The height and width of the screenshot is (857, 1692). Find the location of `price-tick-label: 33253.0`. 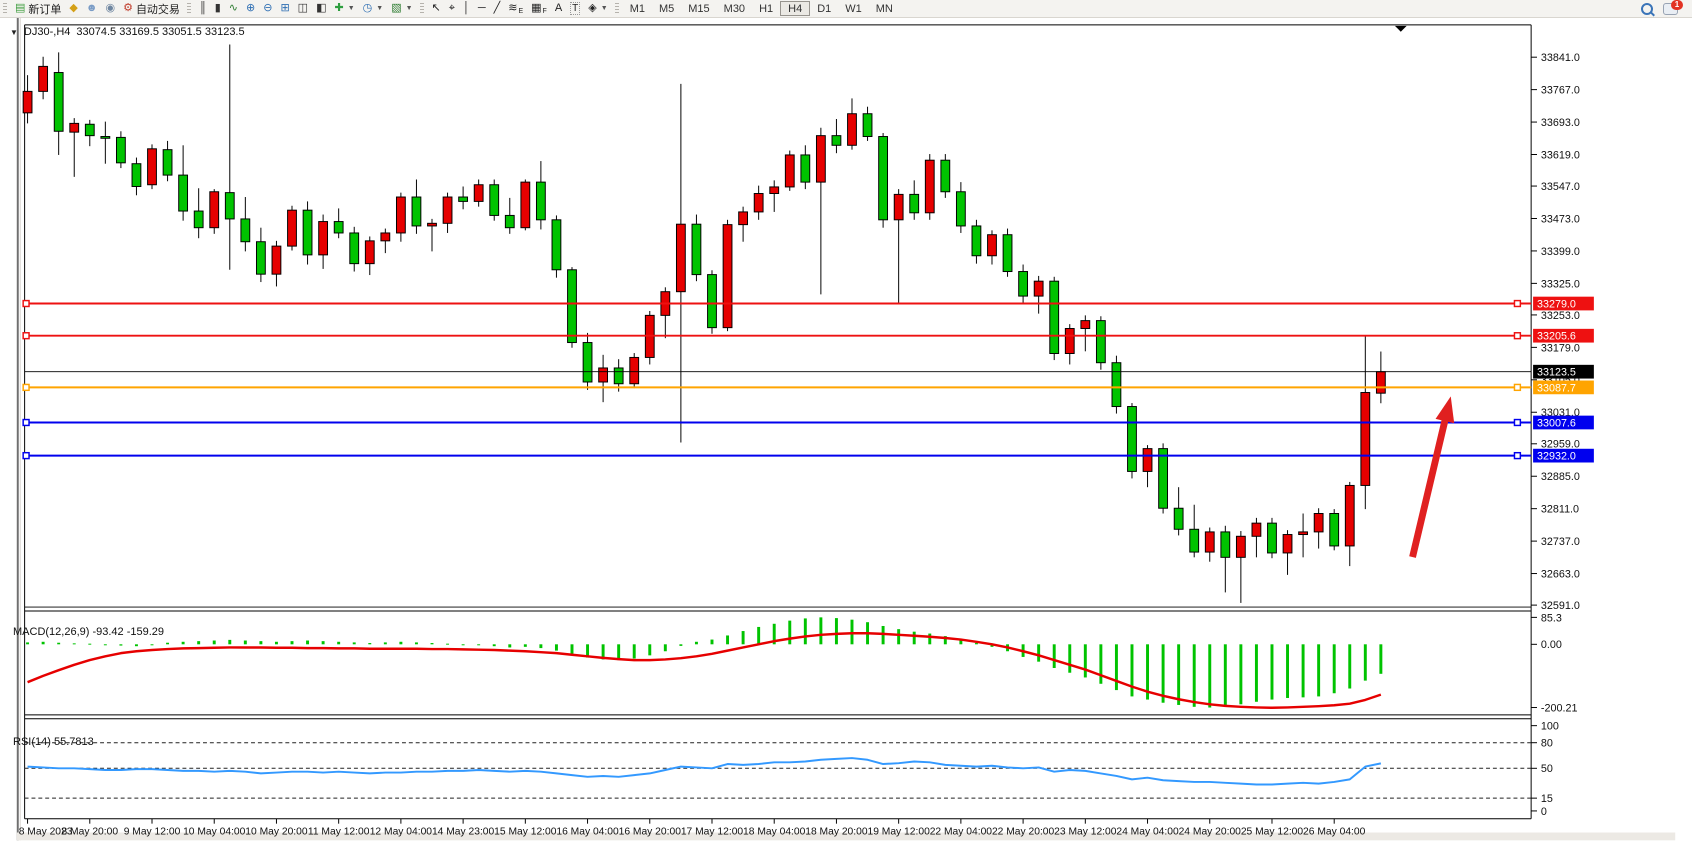

price-tick-label: 33253.0 is located at coordinates (1560, 316).